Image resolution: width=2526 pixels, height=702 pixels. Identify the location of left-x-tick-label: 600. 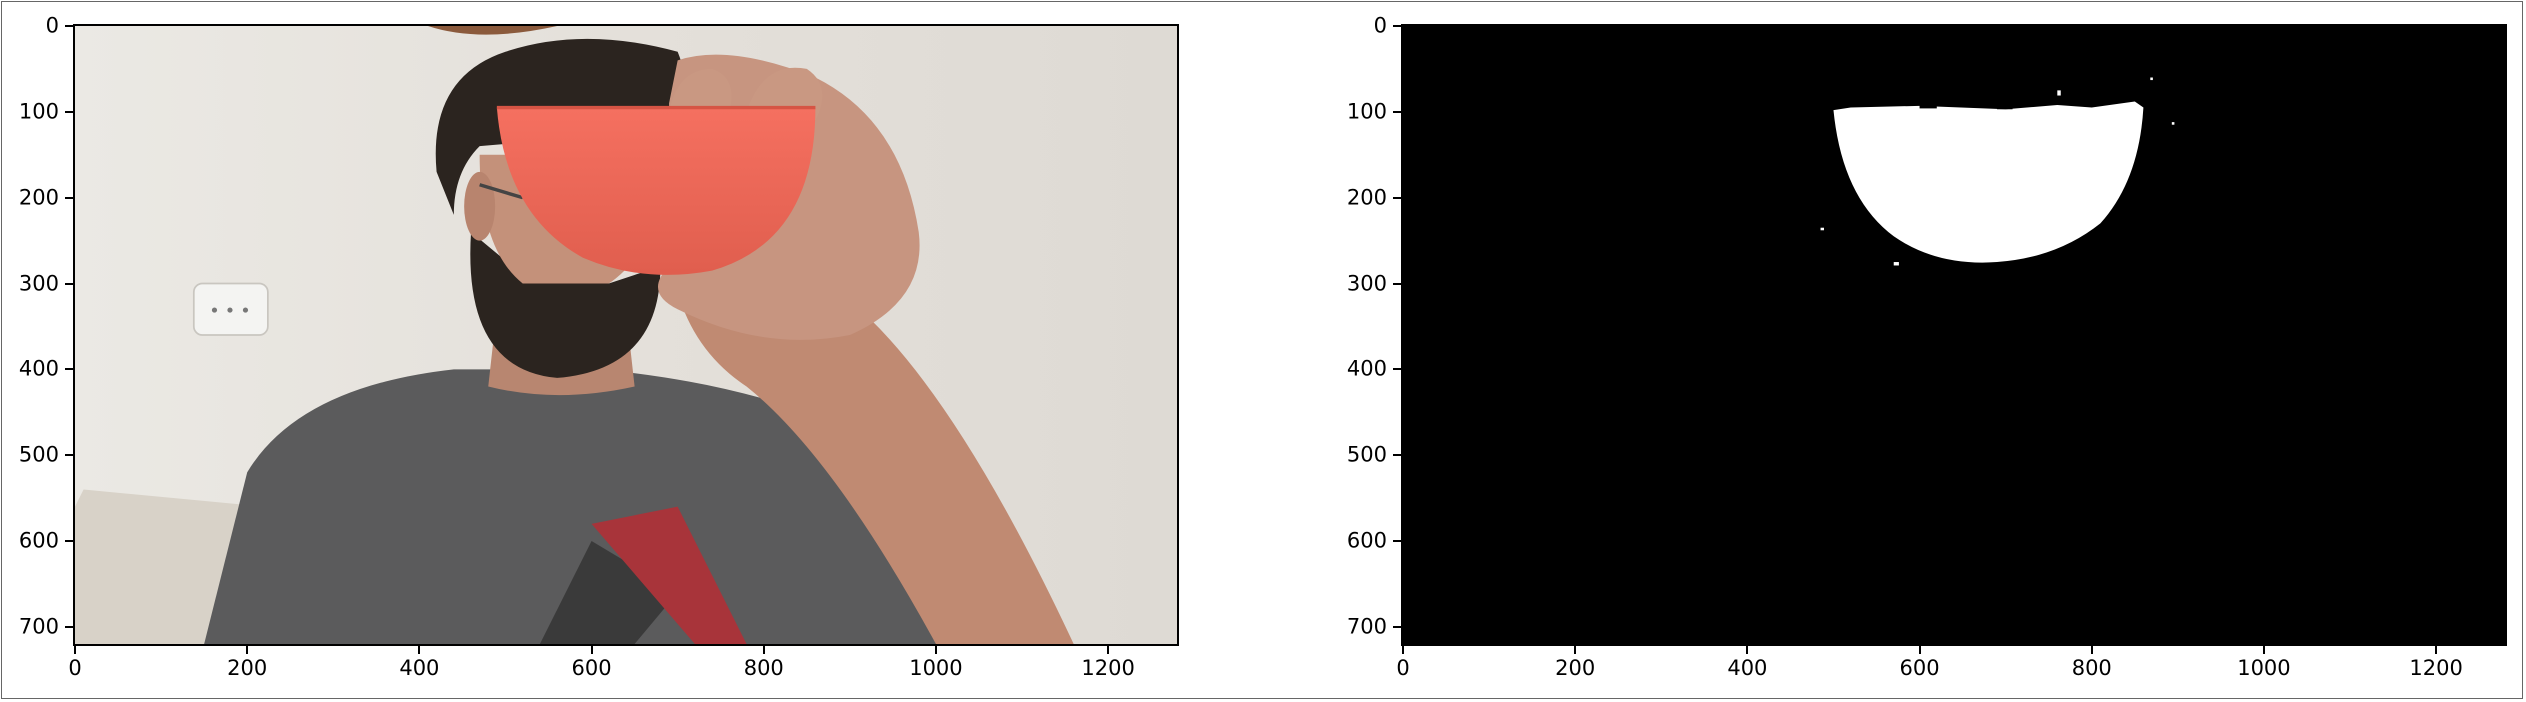
(591, 668).